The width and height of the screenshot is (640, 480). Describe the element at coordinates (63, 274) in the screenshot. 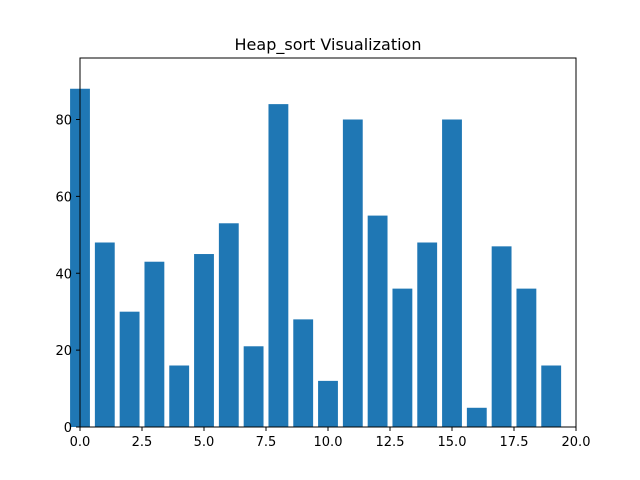

I see `y-tick-label: 40` at that location.